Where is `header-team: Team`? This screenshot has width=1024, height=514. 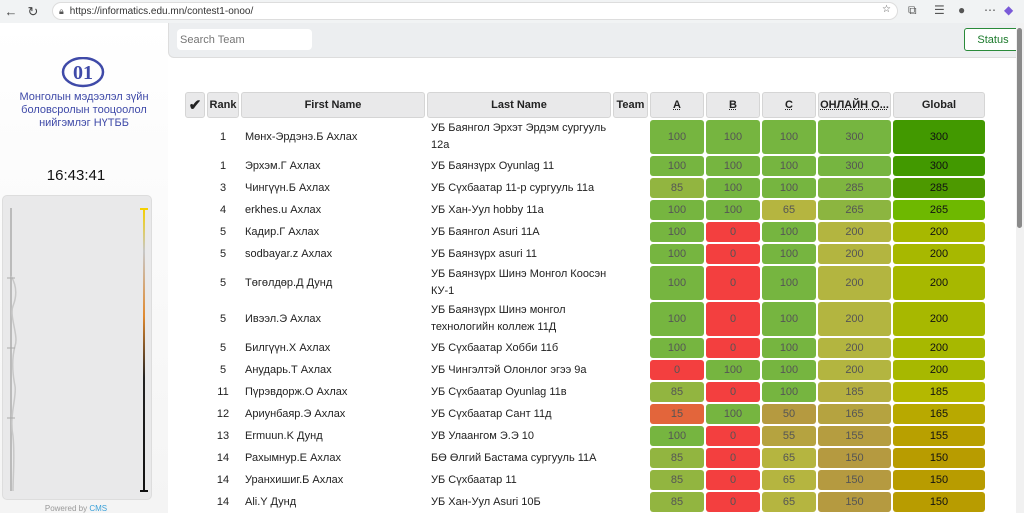 header-team: Team is located at coordinates (630, 105).